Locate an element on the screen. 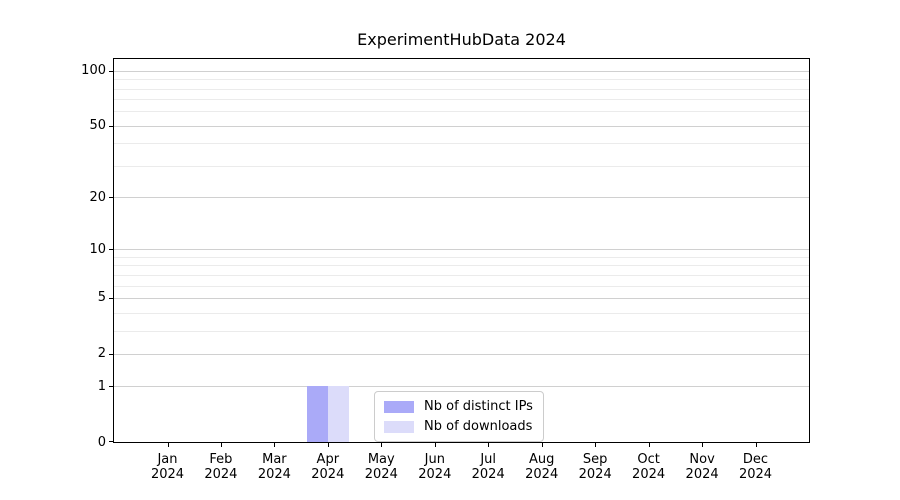  x-tick-jul is located at coordinates (489, 444).